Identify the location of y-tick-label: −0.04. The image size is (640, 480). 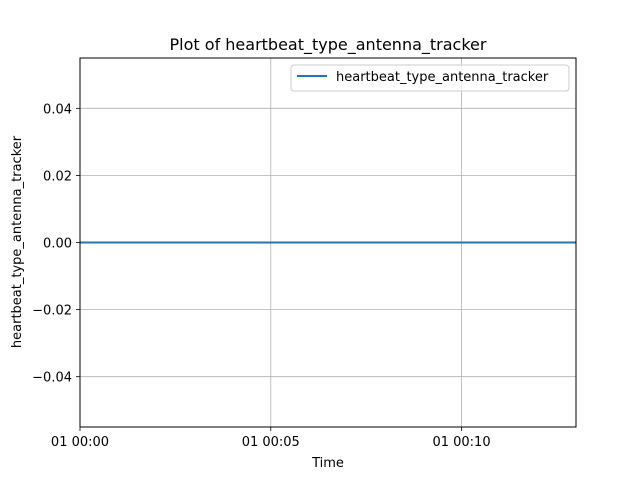
(52, 378).